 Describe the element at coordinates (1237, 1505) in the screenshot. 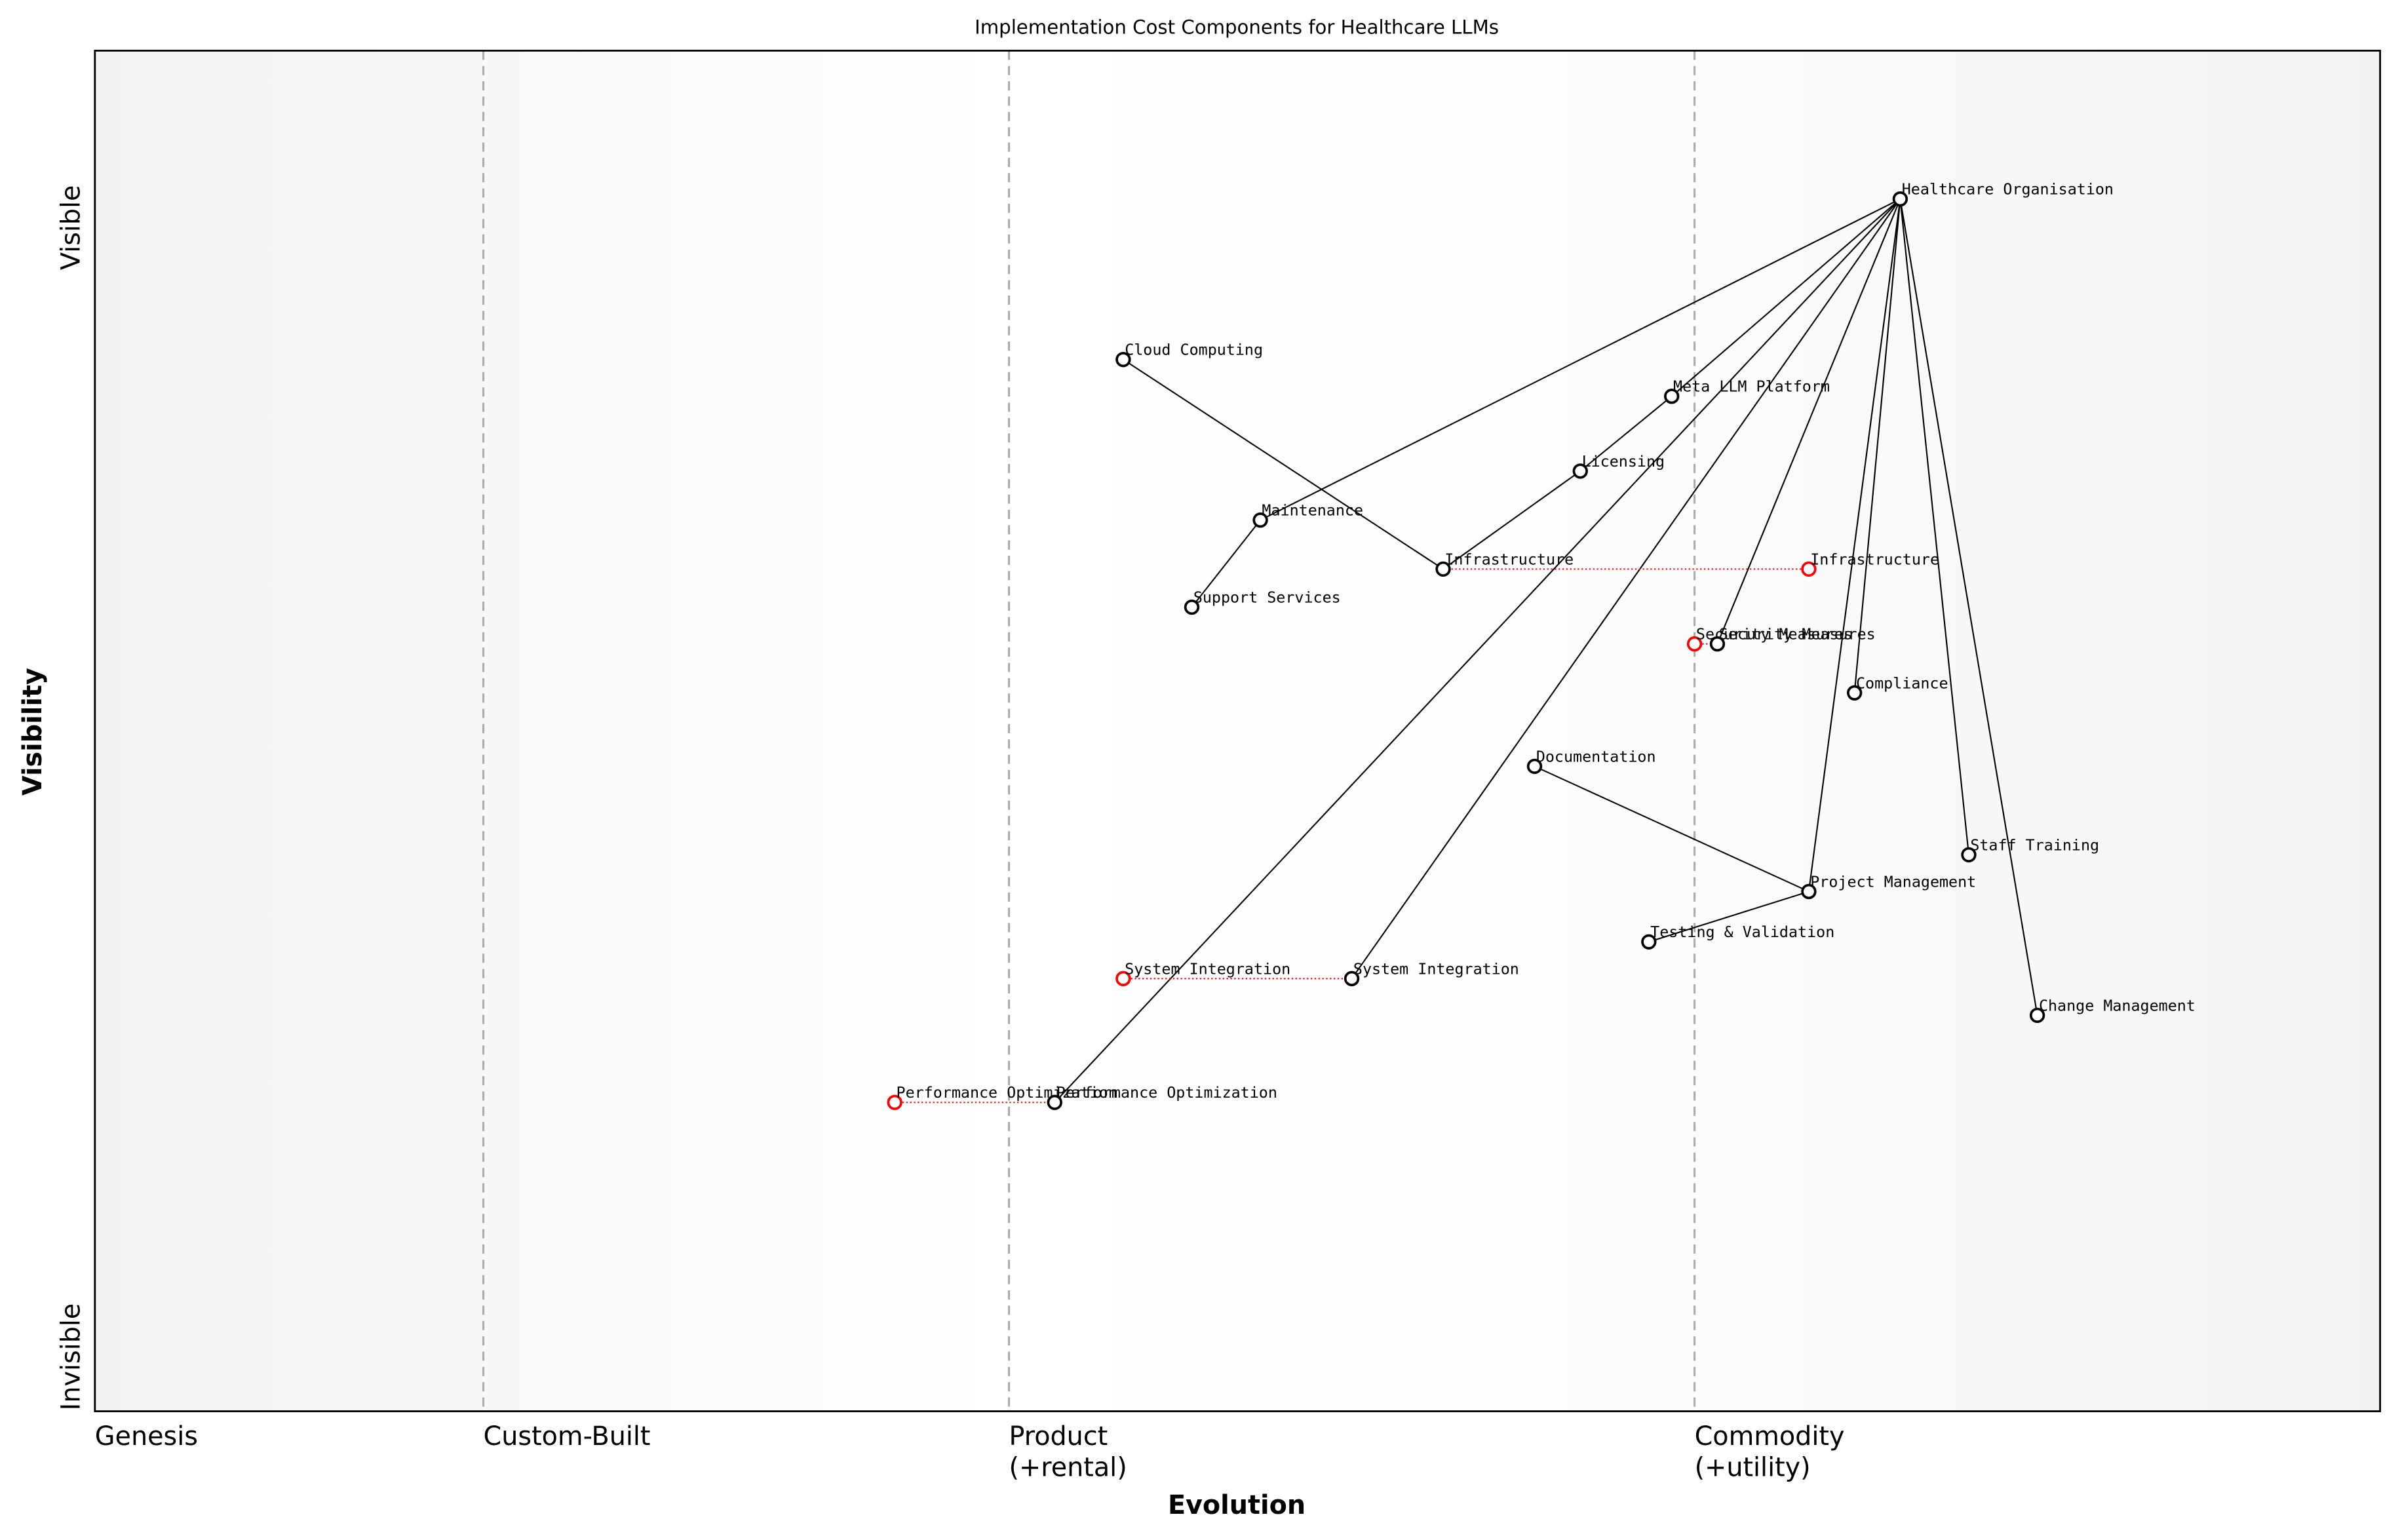

I see `x-axis-title: Evolution` at that location.